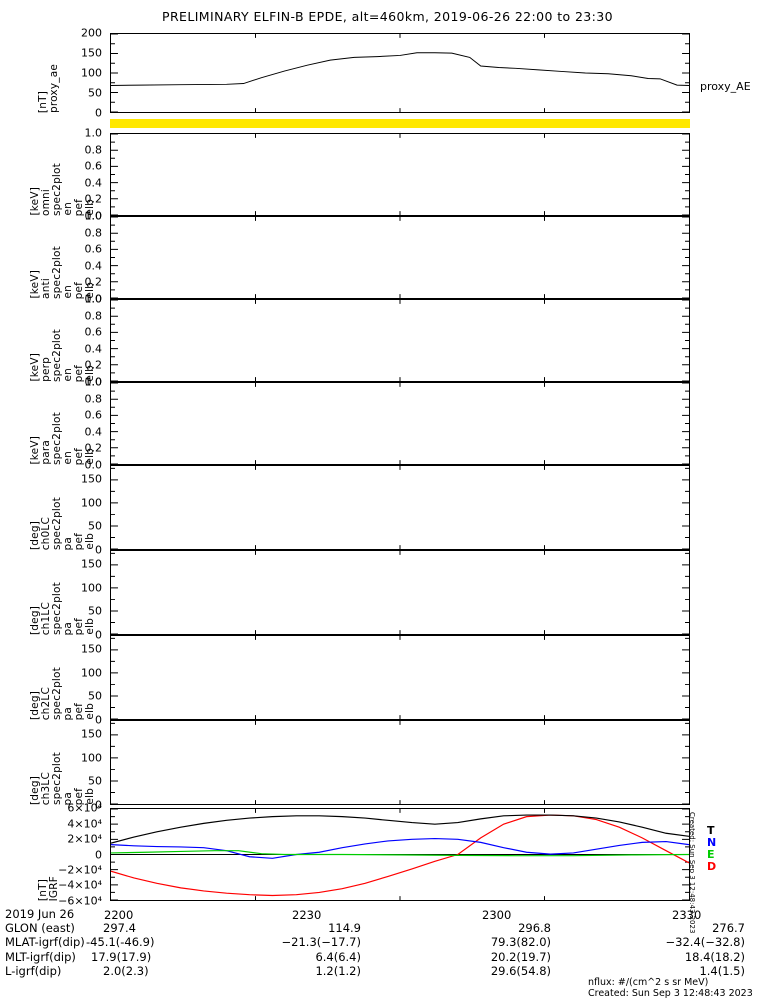  What do you see at coordinates (344, 928) in the screenshot?
I see `row-value: 114.9` at bounding box center [344, 928].